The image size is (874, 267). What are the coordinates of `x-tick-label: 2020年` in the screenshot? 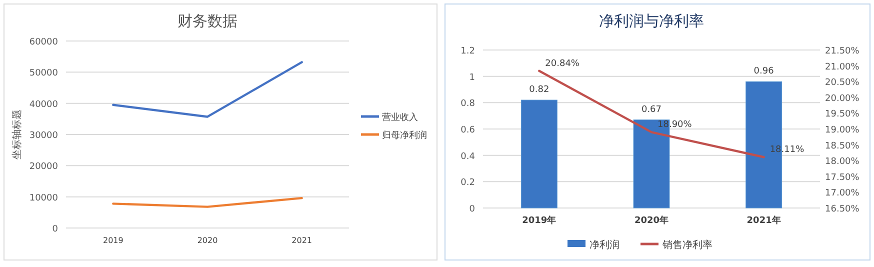 It's located at (651, 220).